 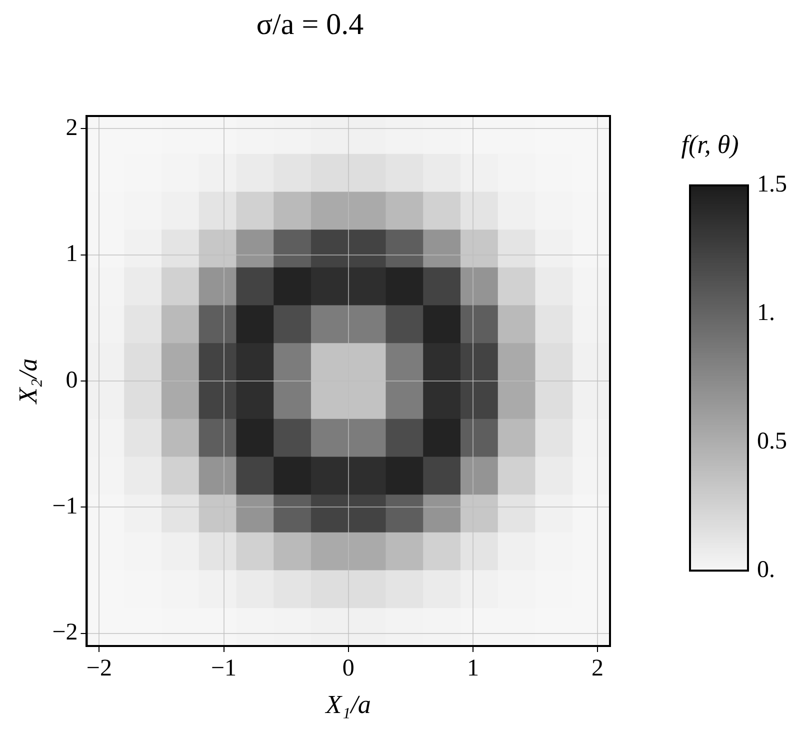 What do you see at coordinates (347, 705) in the screenshot?
I see `x-axis-title: X₁/a` at bounding box center [347, 705].